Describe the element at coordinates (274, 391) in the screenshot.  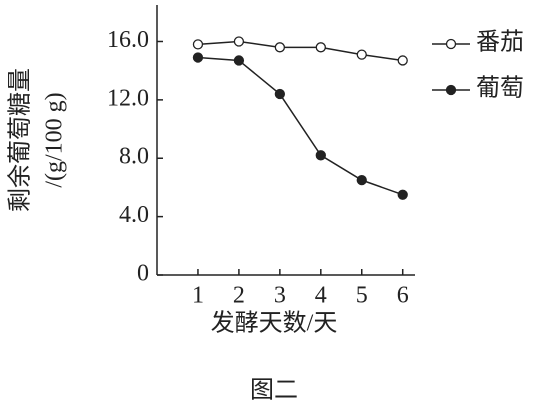
I see `caption: 图二` at that location.